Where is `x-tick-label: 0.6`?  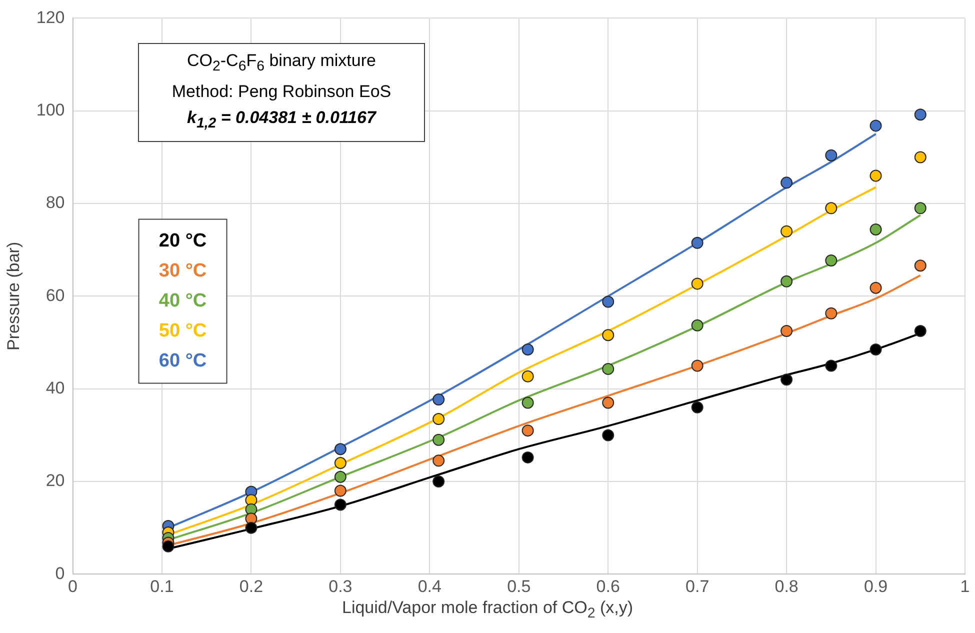 x-tick-label: 0.6 is located at coordinates (608, 586).